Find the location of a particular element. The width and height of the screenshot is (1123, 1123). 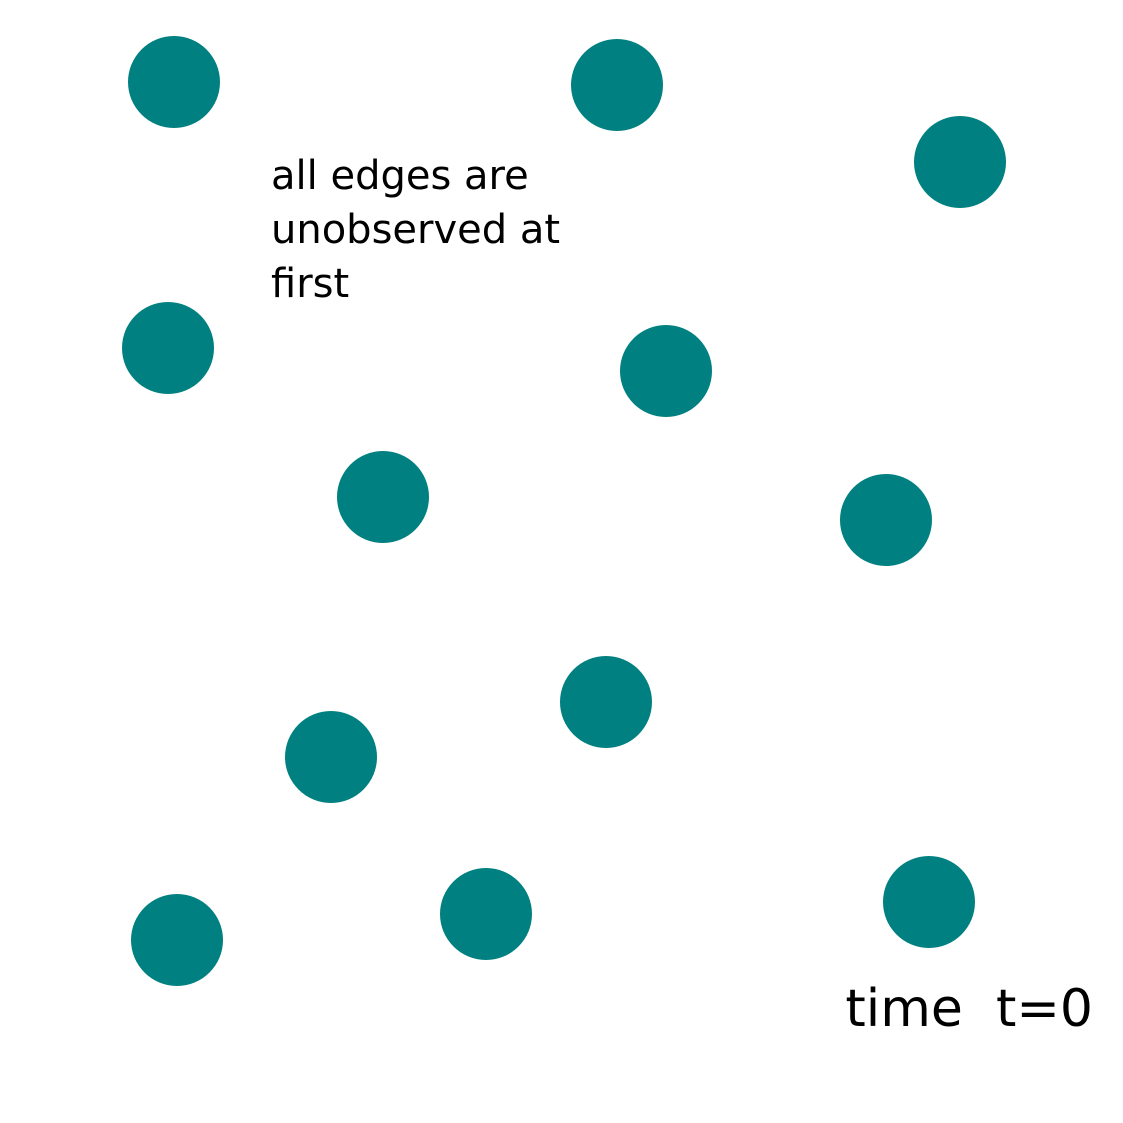

time-label: time t=0 is located at coordinates (969, 1009).